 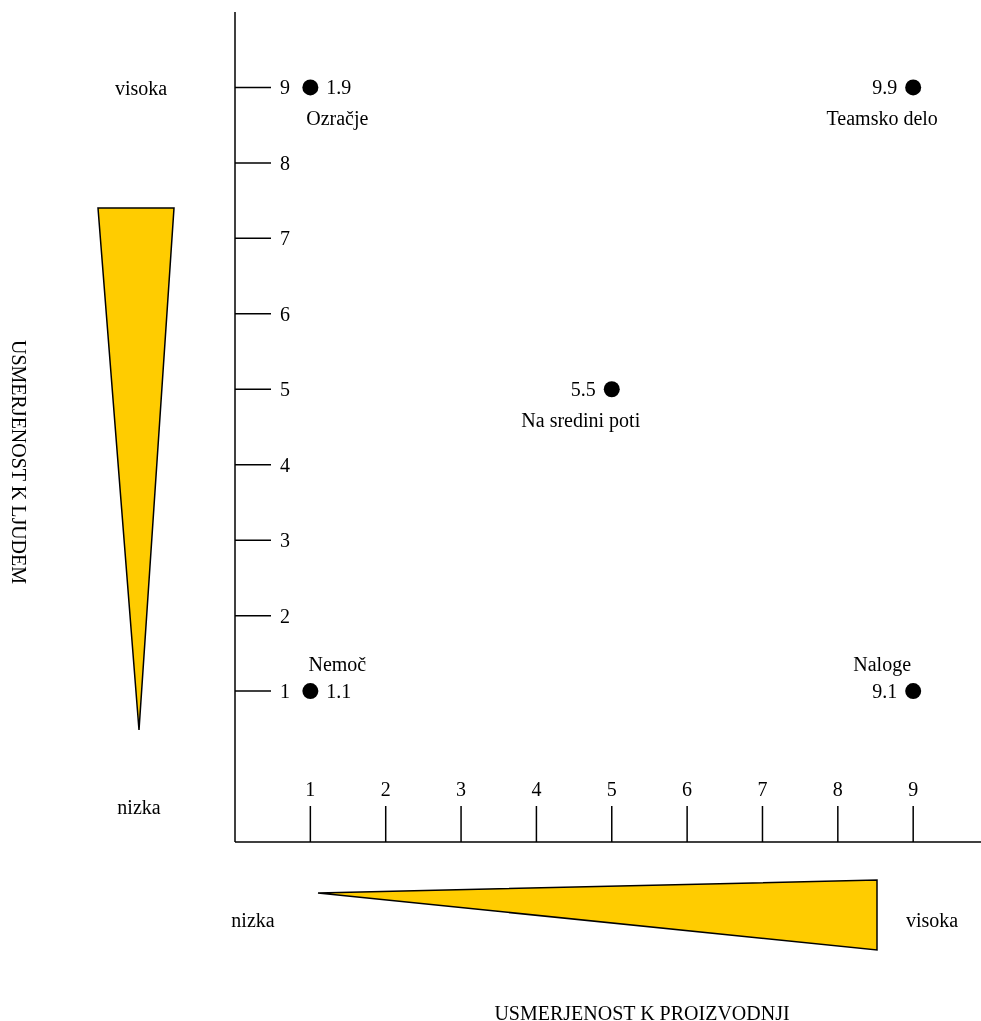 What do you see at coordinates (339, 87) in the screenshot?
I see `annotation: 1.9` at bounding box center [339, 87].